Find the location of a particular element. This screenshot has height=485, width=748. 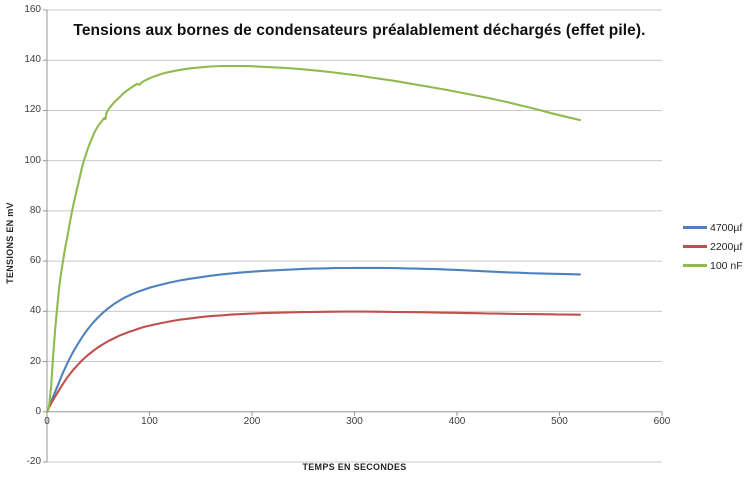

y-tick-label: 160 is located at coordinates (32, 9).